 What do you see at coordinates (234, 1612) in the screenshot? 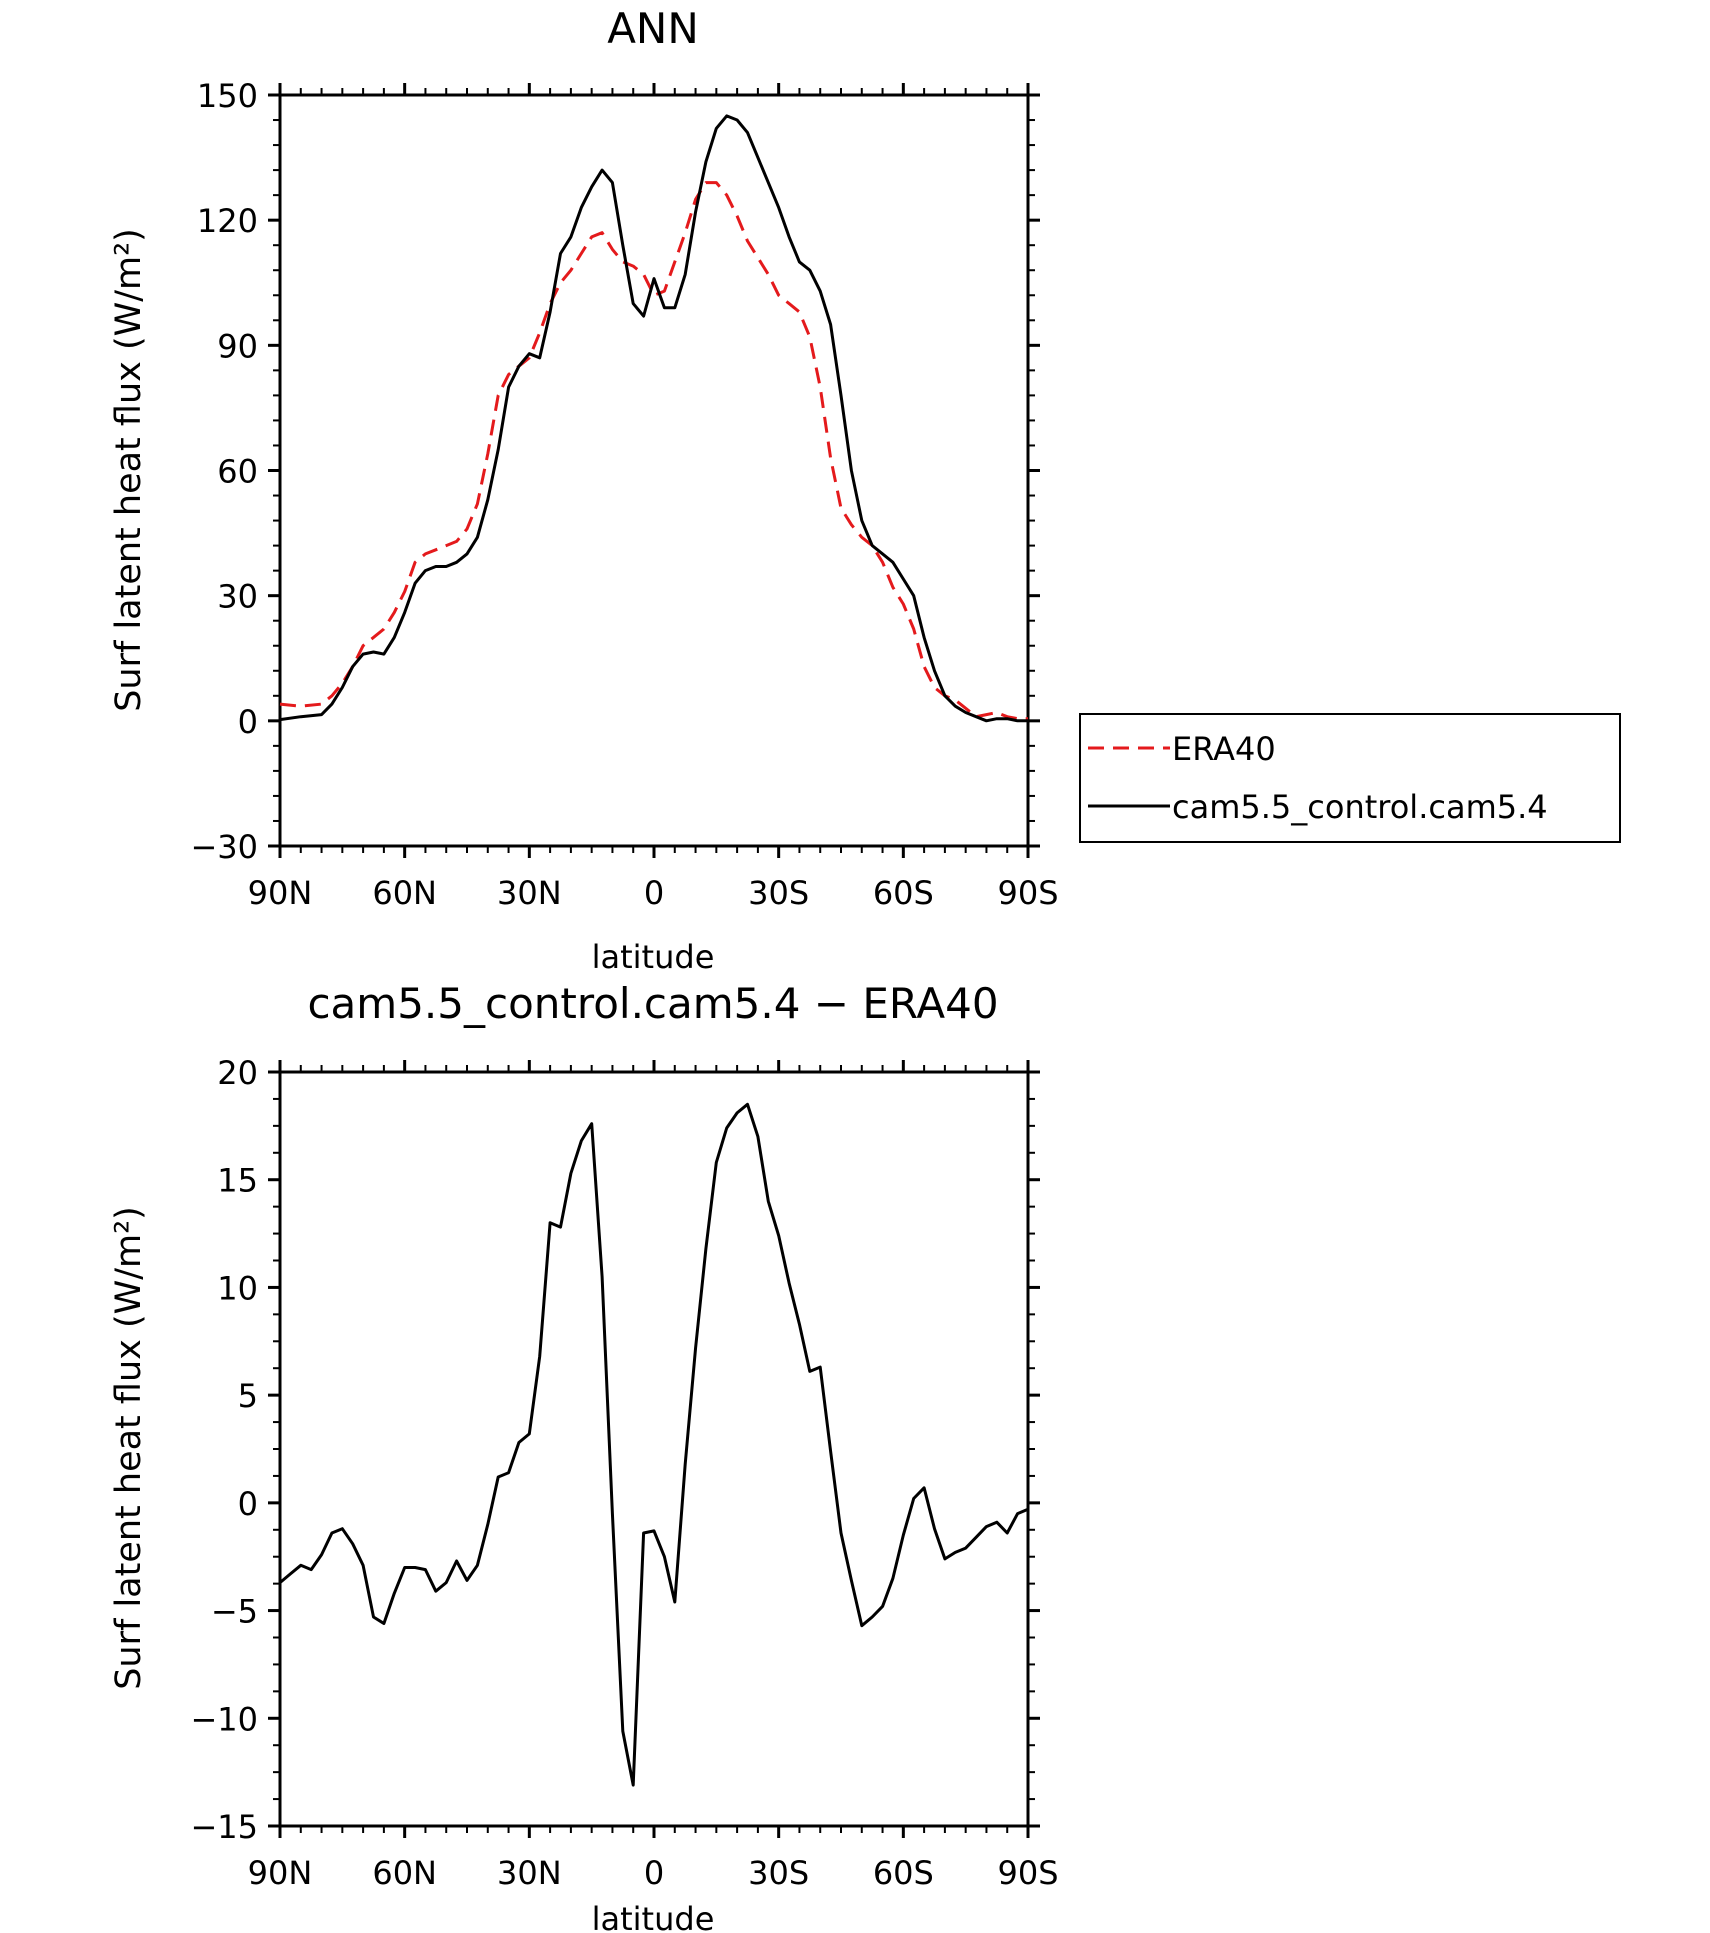
I see `y-tick-label: −5` at bounding box center [234, 1612].